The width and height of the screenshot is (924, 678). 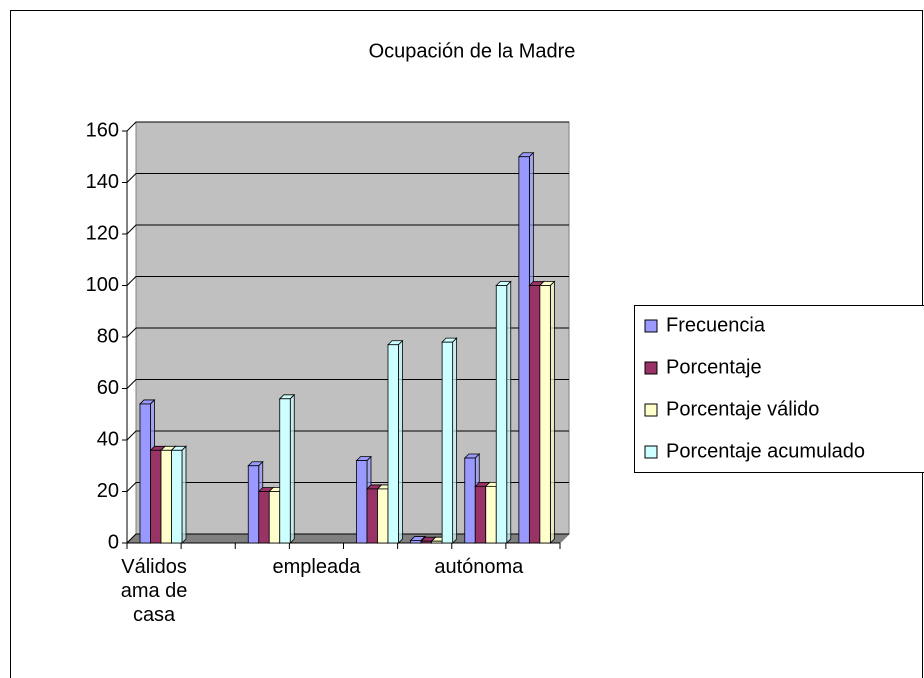 I want to click on y-tick-label: 160, so click(x=102, y=130).